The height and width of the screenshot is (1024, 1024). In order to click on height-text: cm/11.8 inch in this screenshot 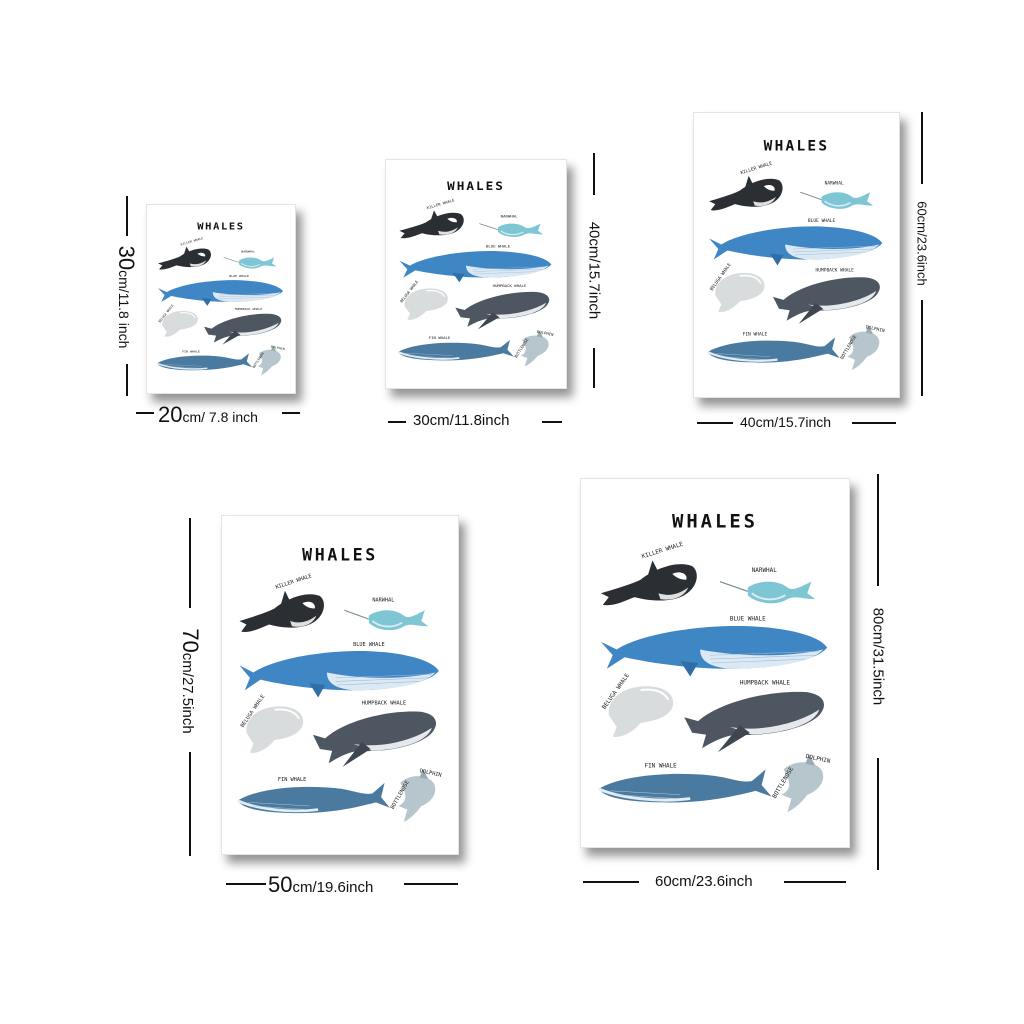, I will do `click(124, 309)`.